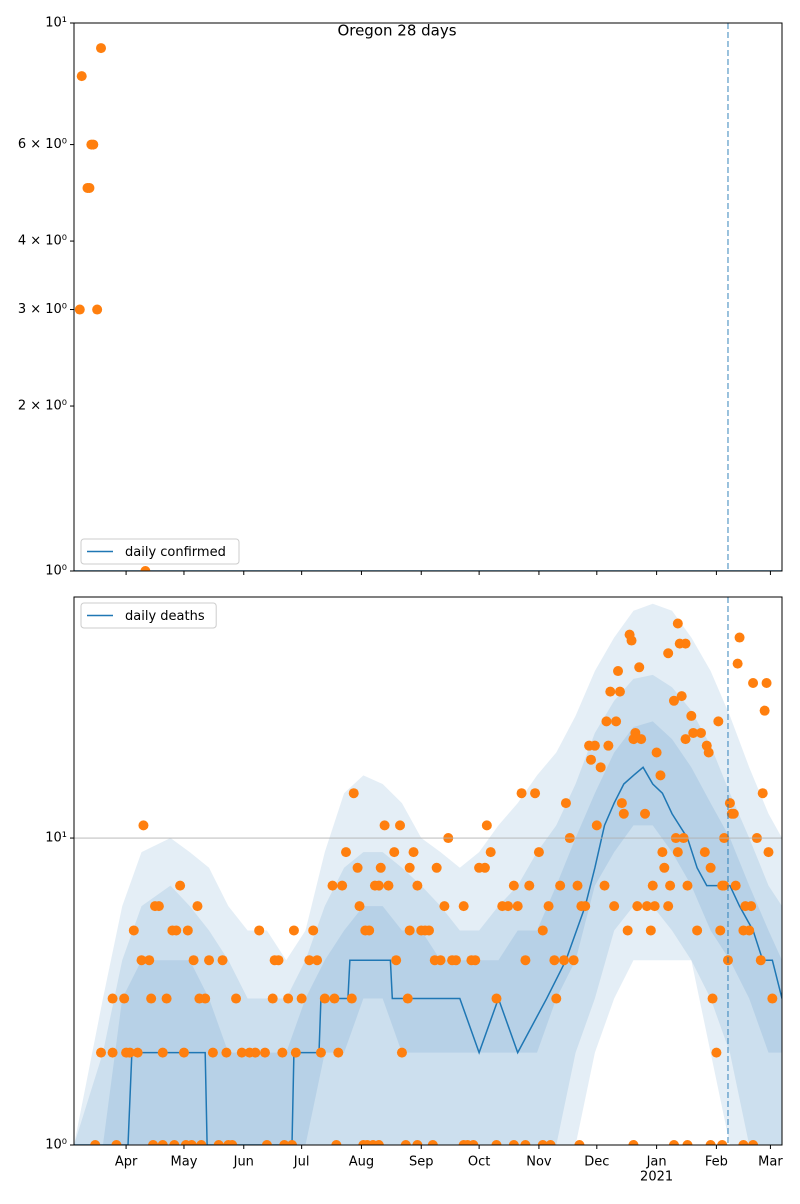  Describe the element at coordinates (56, 1145) in the screenshot. I see `y-tick-label: 10⁰` at that location.